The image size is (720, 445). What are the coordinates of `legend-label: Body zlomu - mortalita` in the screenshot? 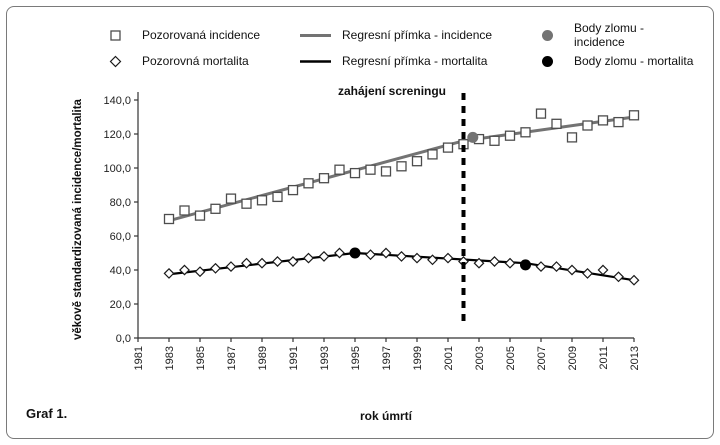 It's located at (634, 61).